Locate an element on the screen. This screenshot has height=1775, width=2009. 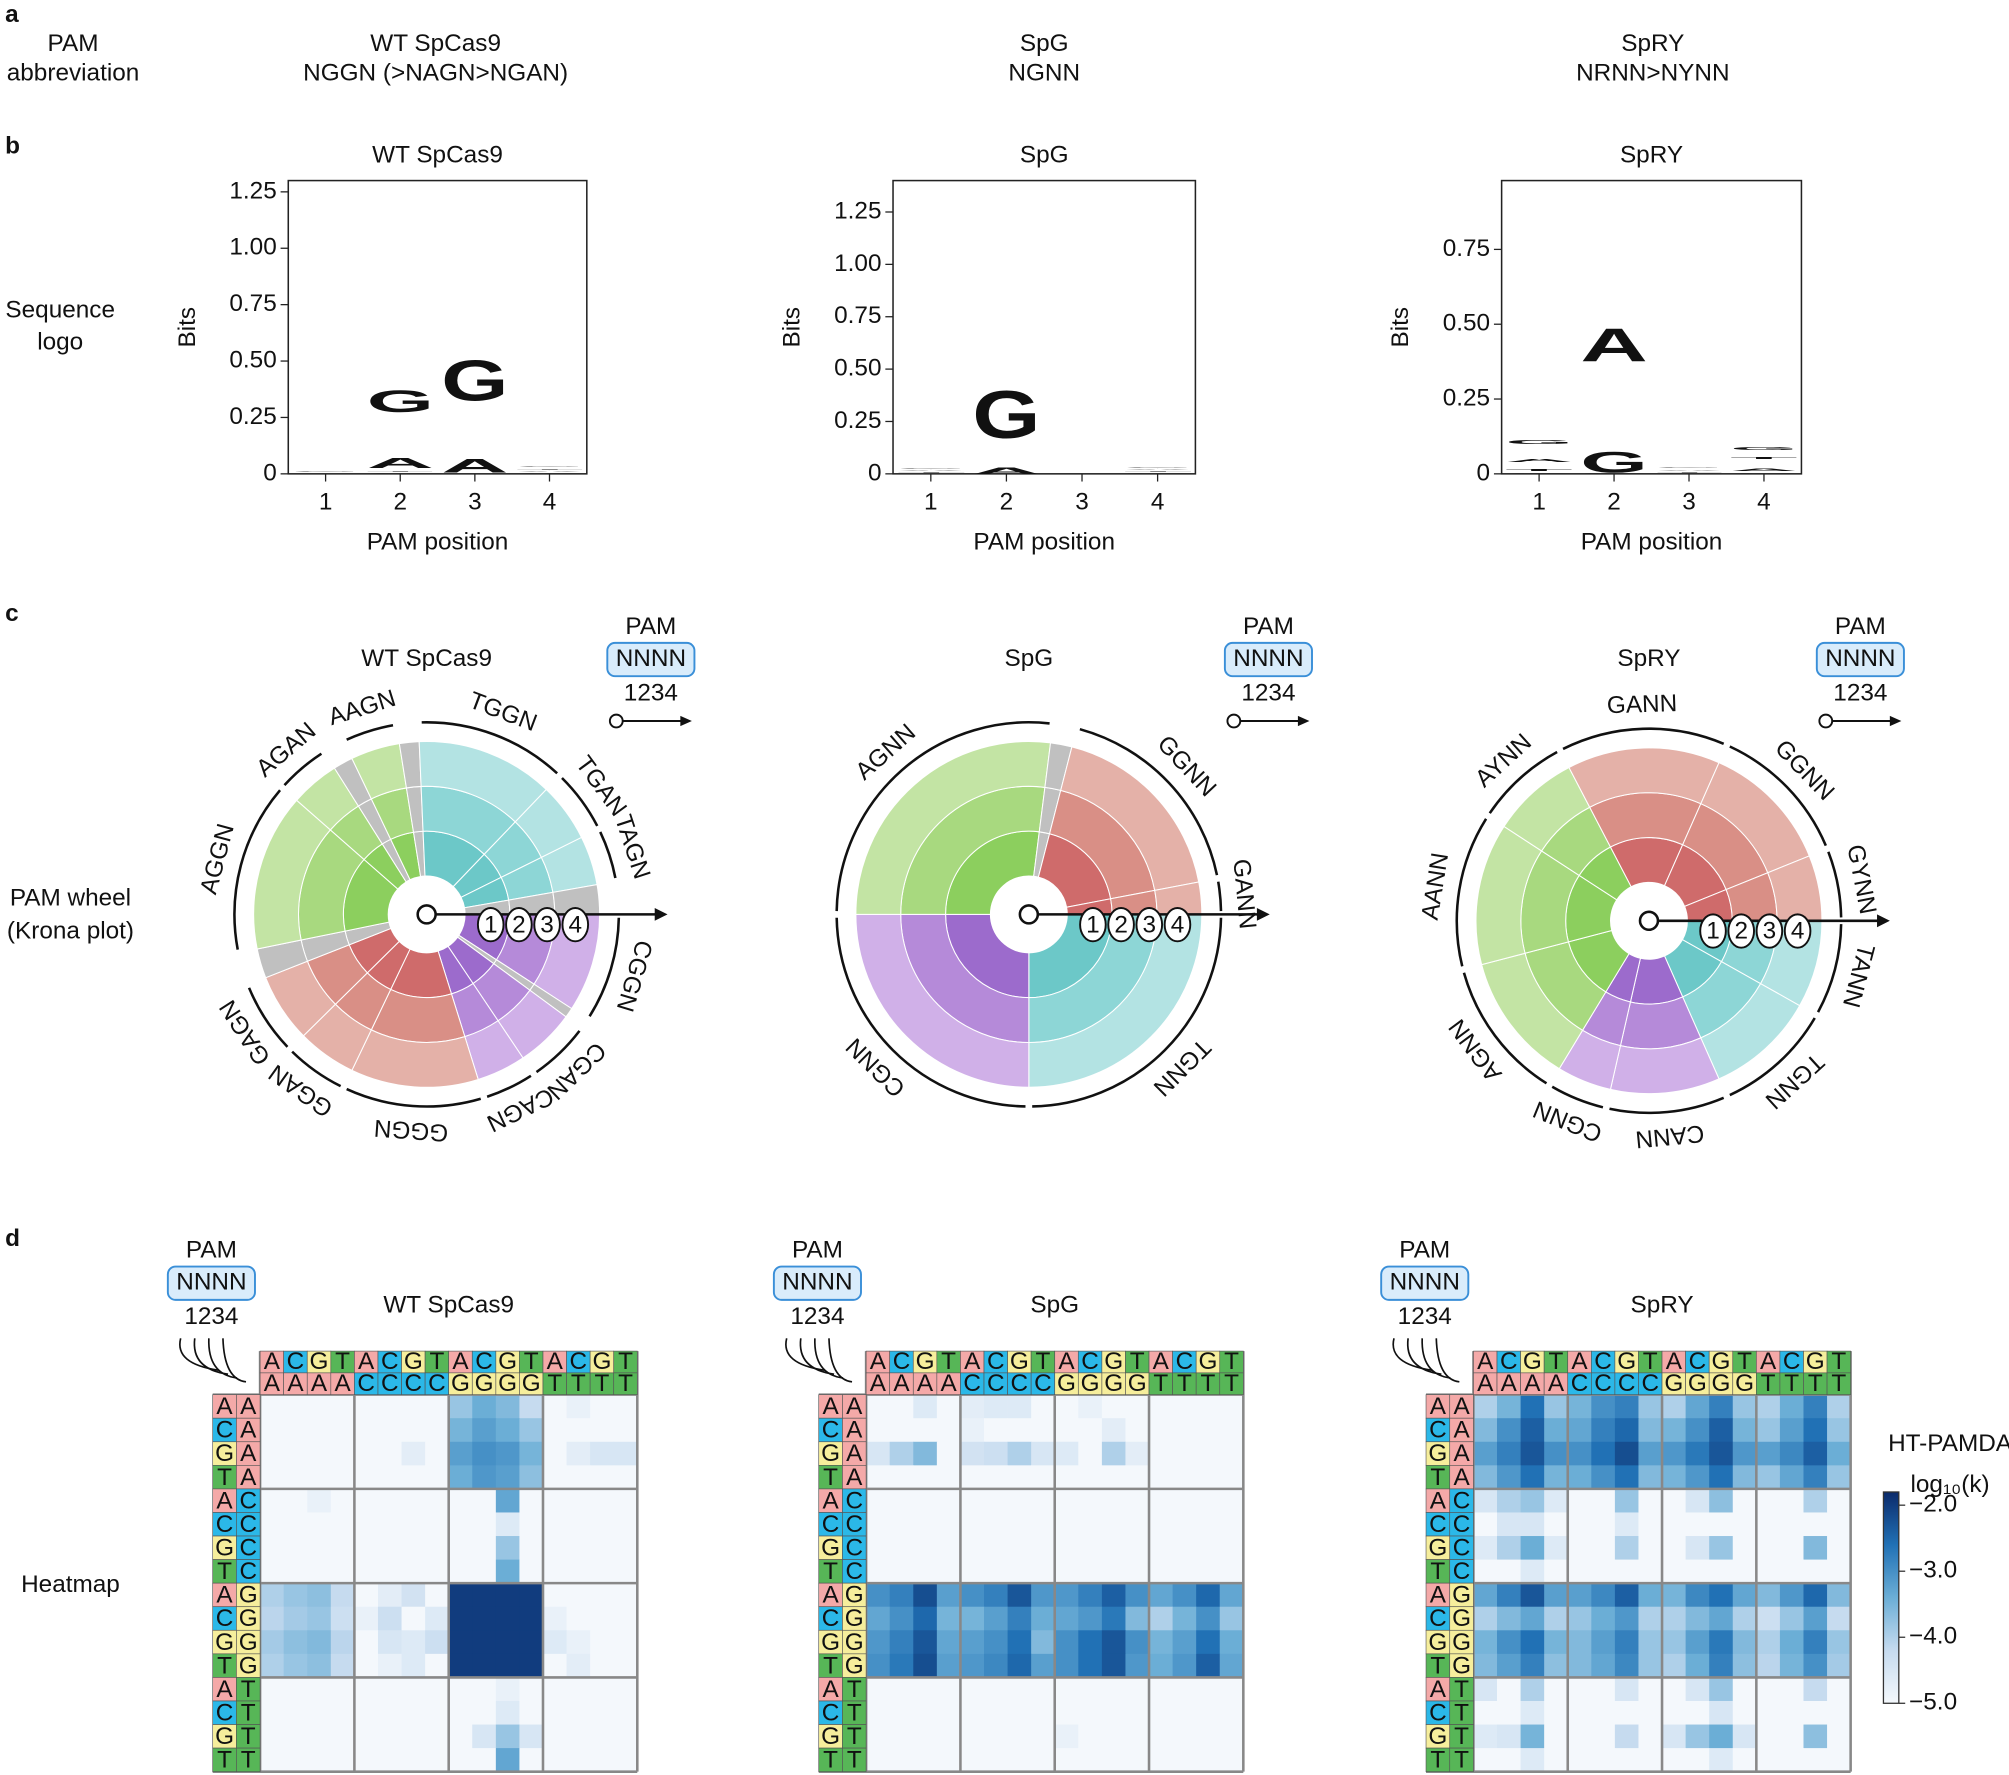
logo-letter: C is located at coordinates (1763, 473).